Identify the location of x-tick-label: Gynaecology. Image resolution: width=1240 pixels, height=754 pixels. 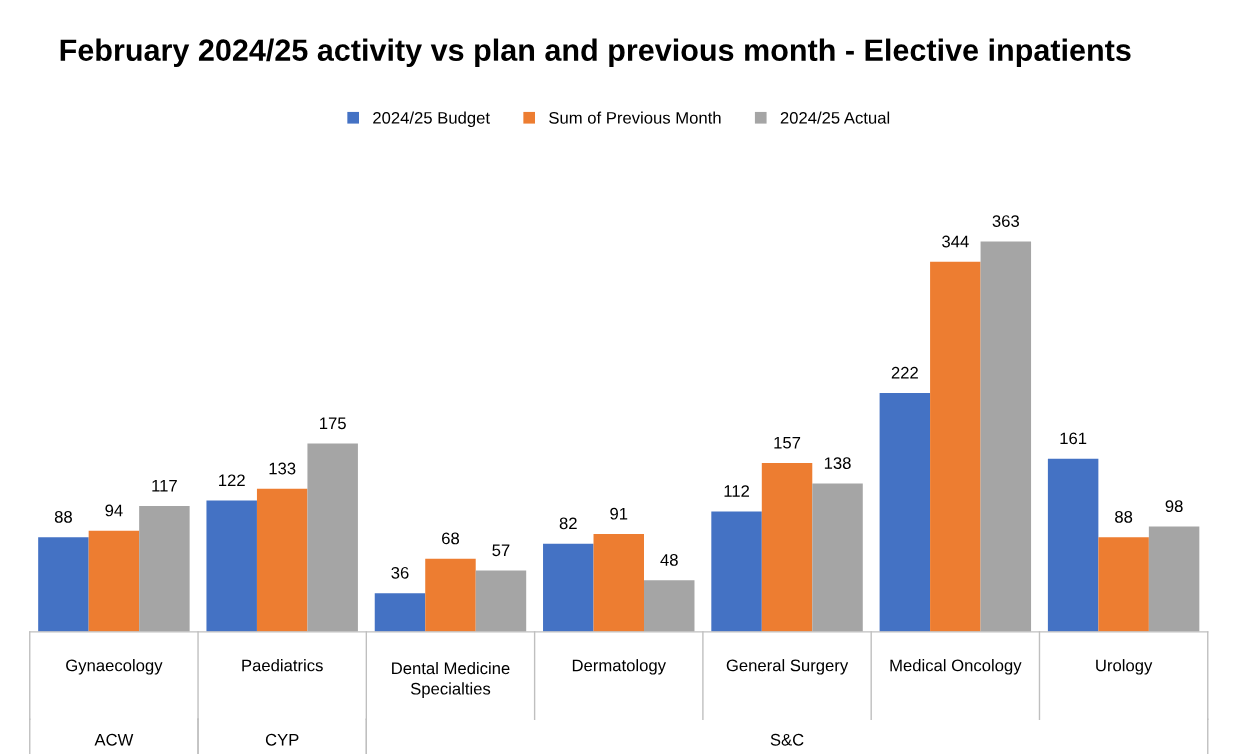
(114, 667).